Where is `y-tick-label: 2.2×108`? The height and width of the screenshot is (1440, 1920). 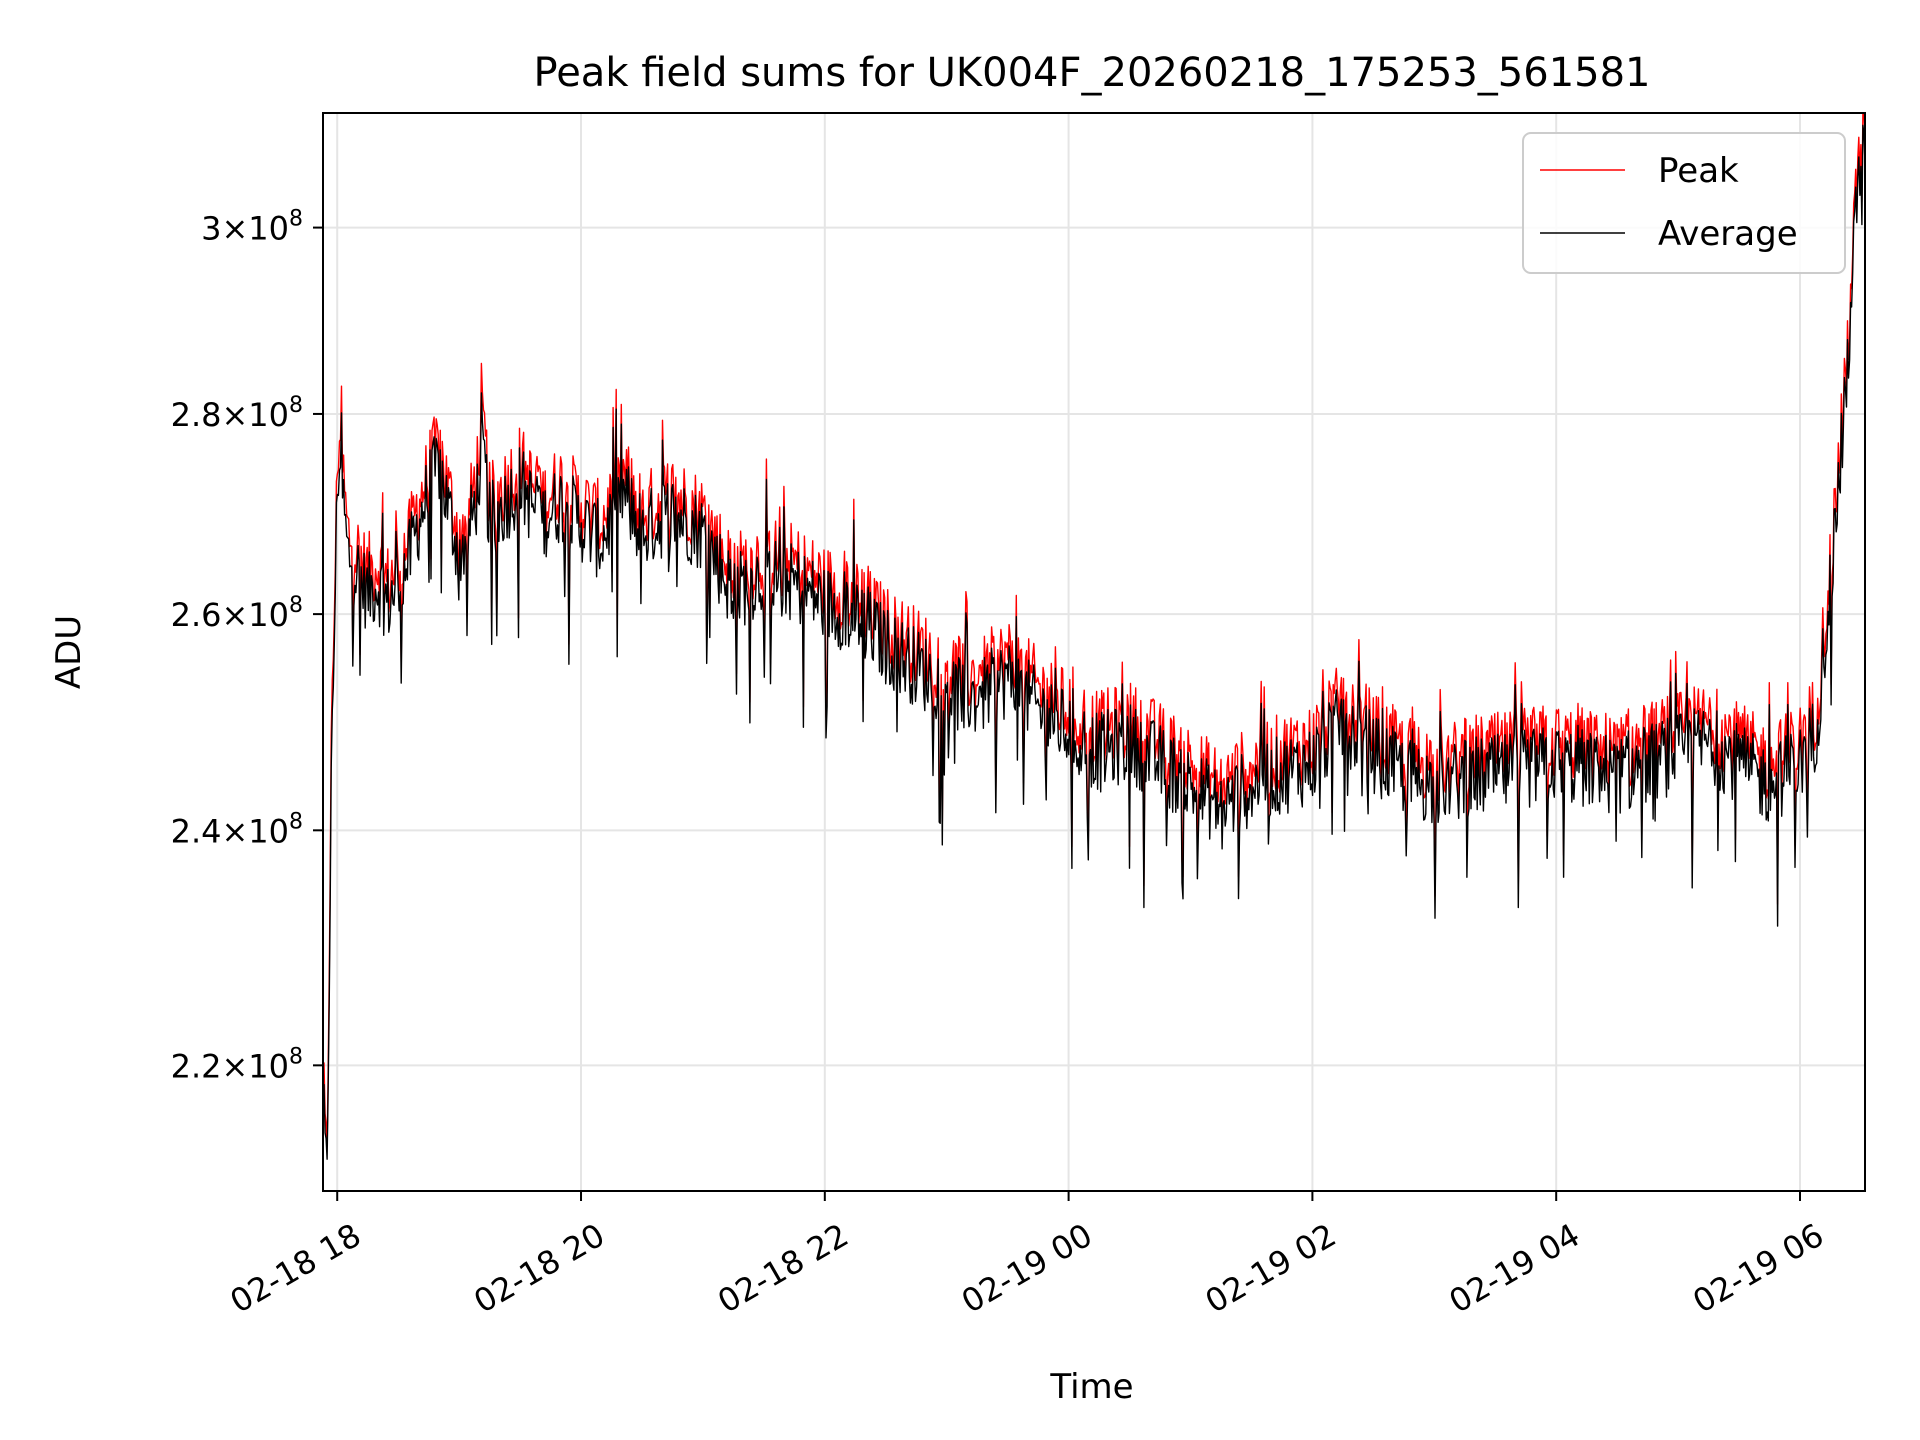
y-tick-label: 2.2×108 is located at coordinates (237, 1064).